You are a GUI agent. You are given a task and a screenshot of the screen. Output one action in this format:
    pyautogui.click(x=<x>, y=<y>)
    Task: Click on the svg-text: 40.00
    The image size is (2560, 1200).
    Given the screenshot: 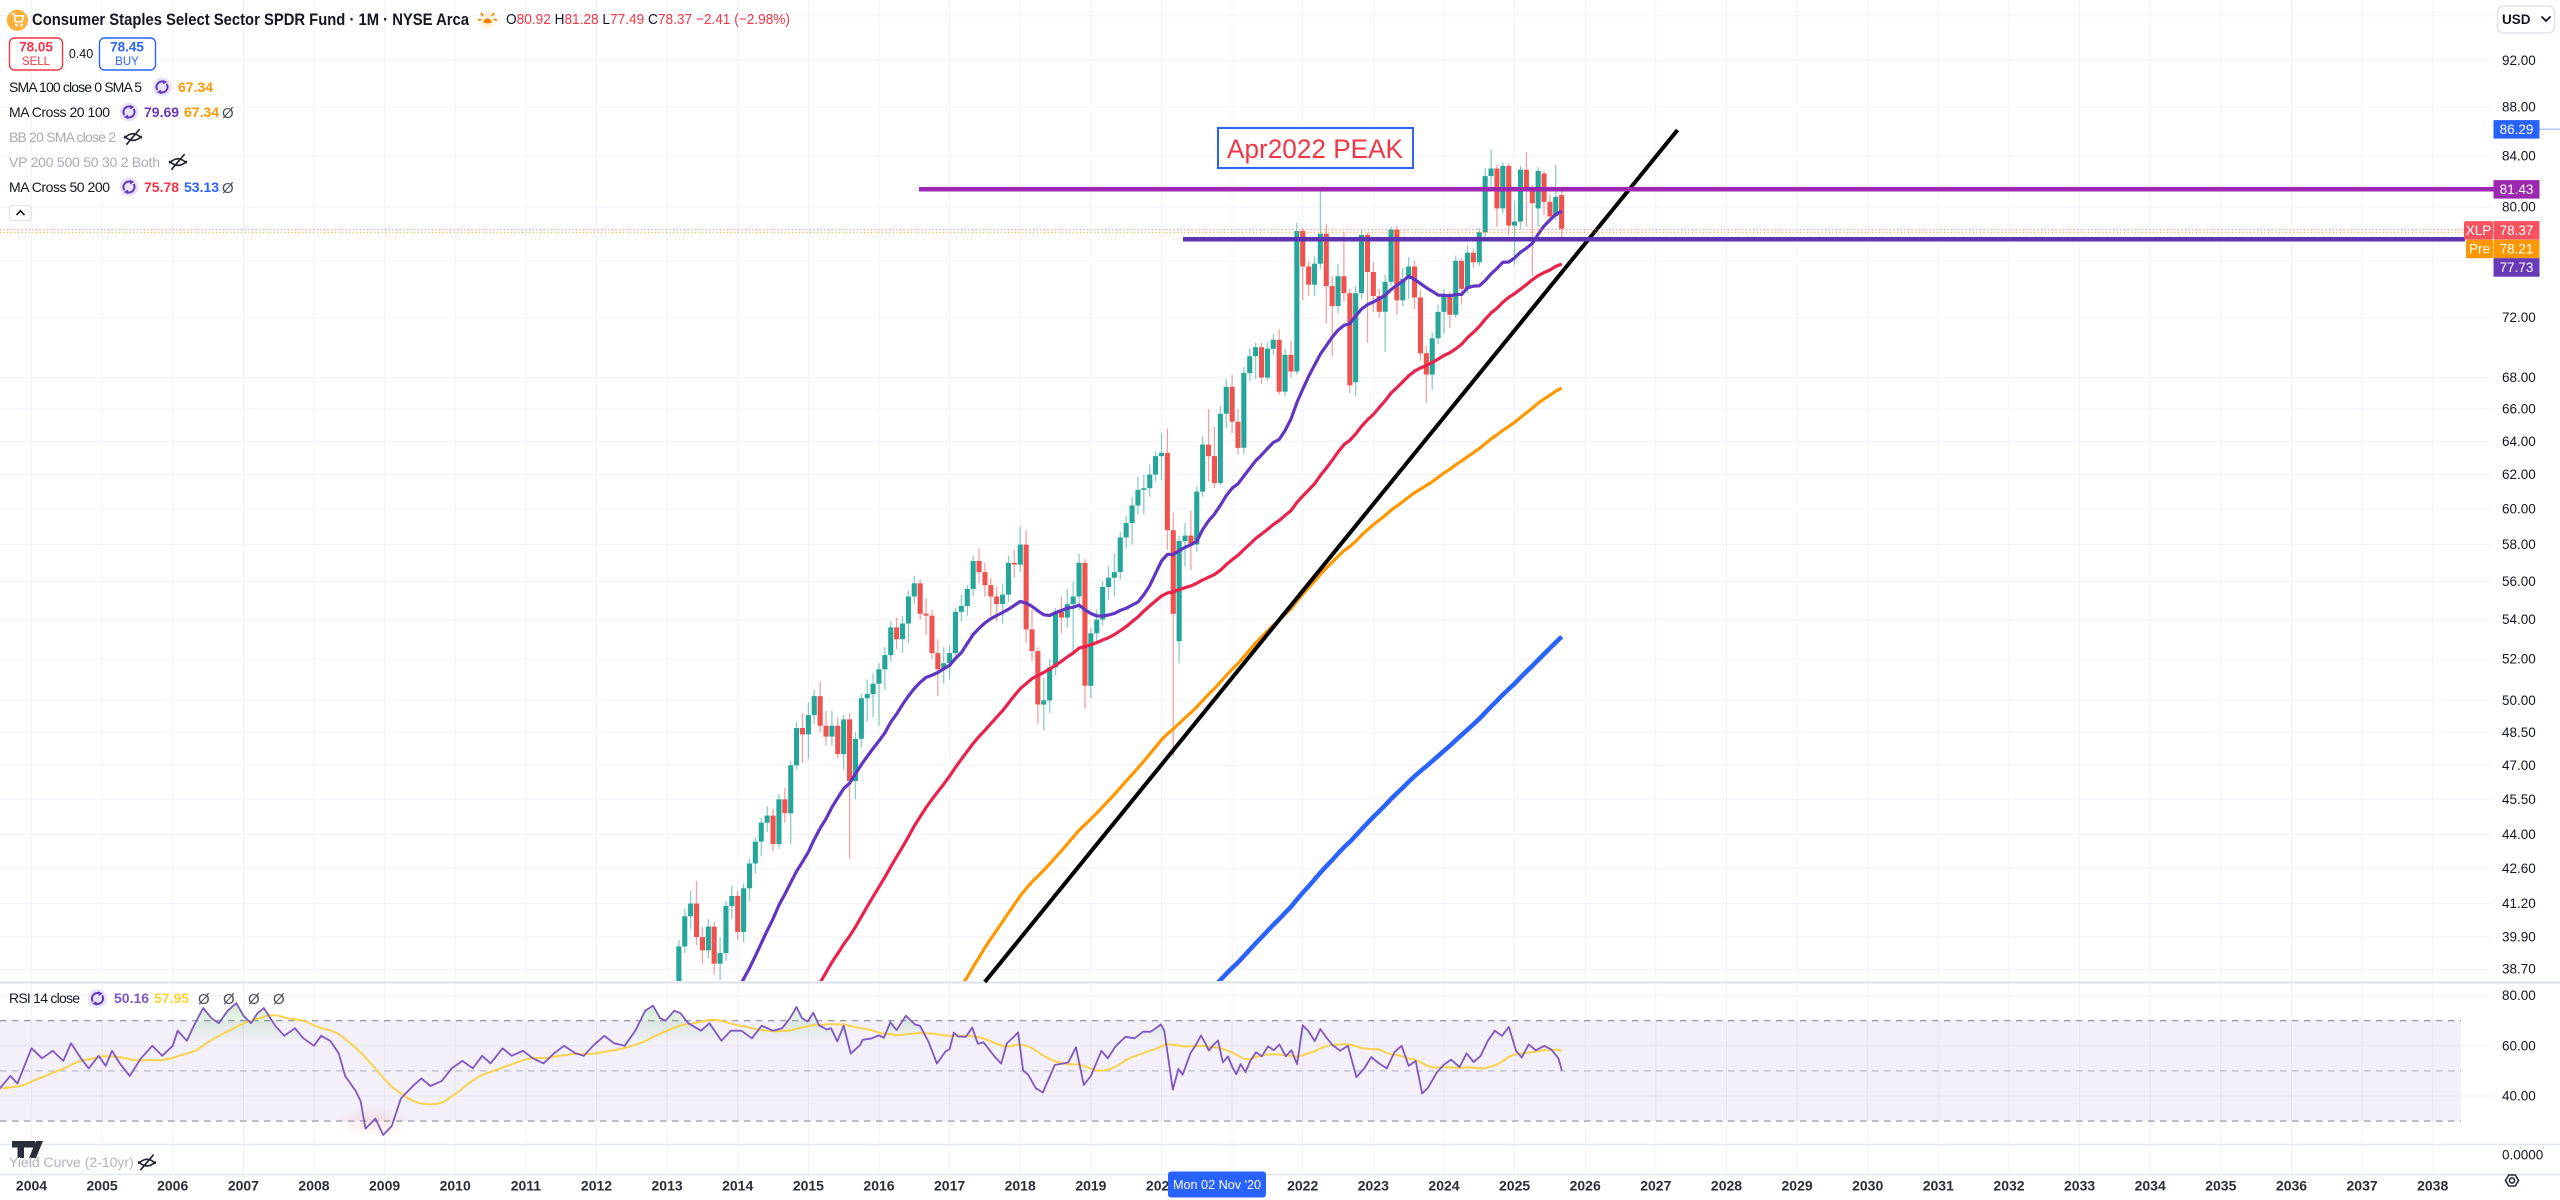 What is the action you would take?
    pyautogui.click(x=2519, y=1096)
    